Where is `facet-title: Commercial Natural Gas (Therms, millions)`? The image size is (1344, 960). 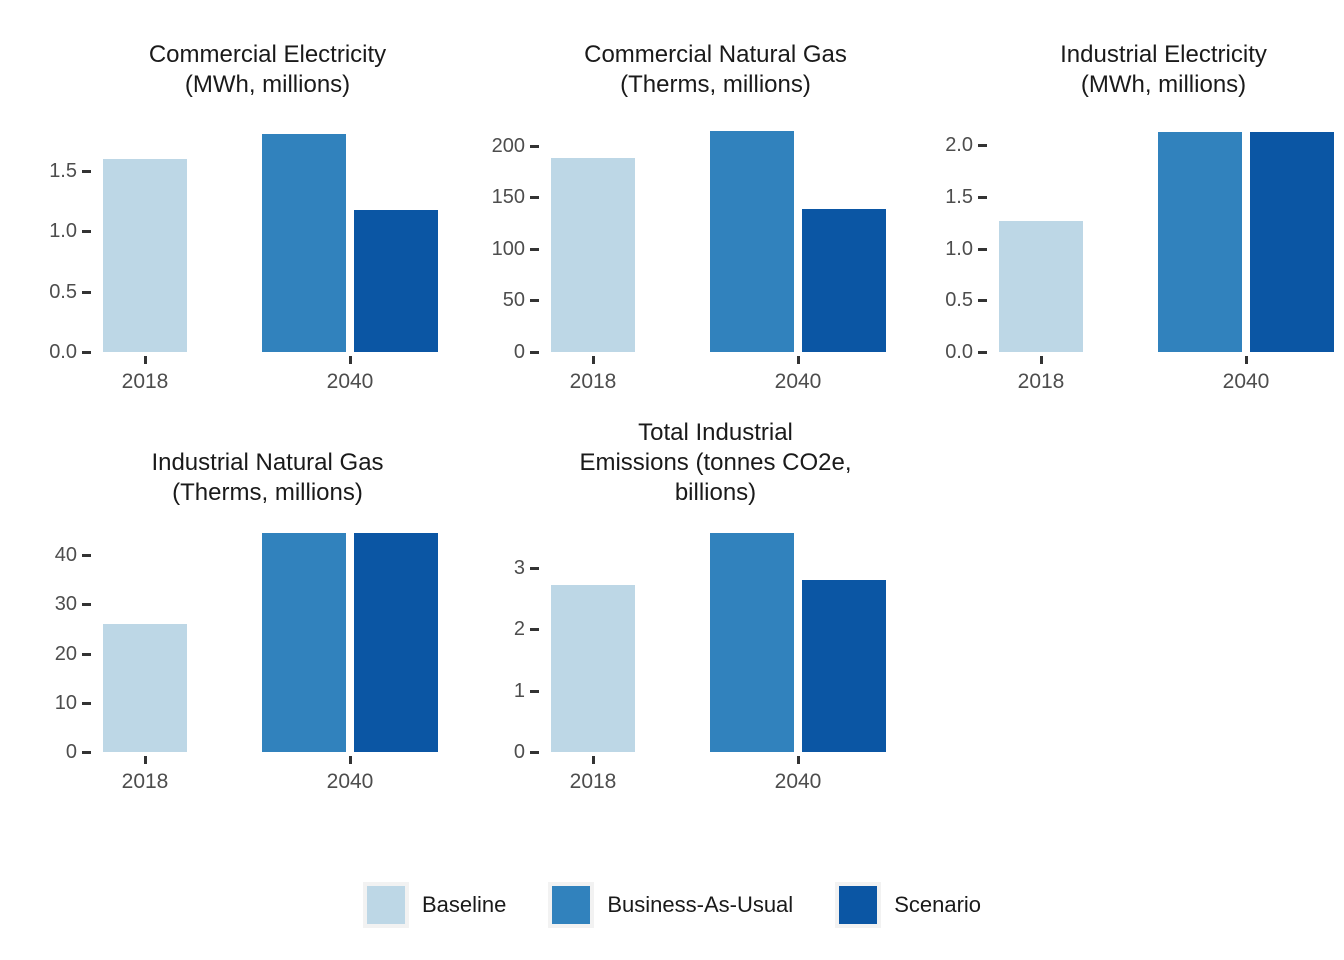 facet-title: Commercial Natural Gas (Therms, millions) is located at coordinates (715, 65).